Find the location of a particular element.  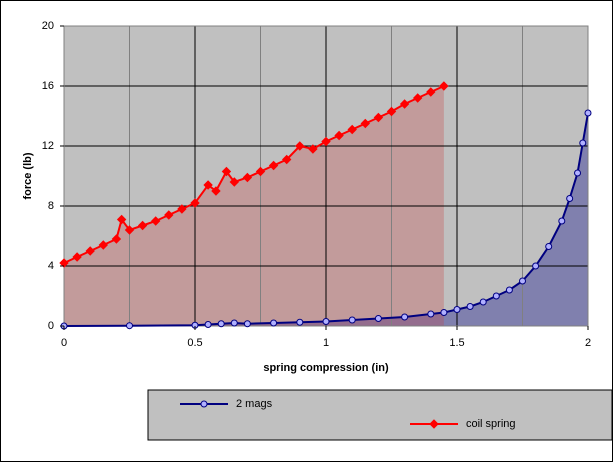

x-tick-label: 2 is located at coordinates (588, 343).